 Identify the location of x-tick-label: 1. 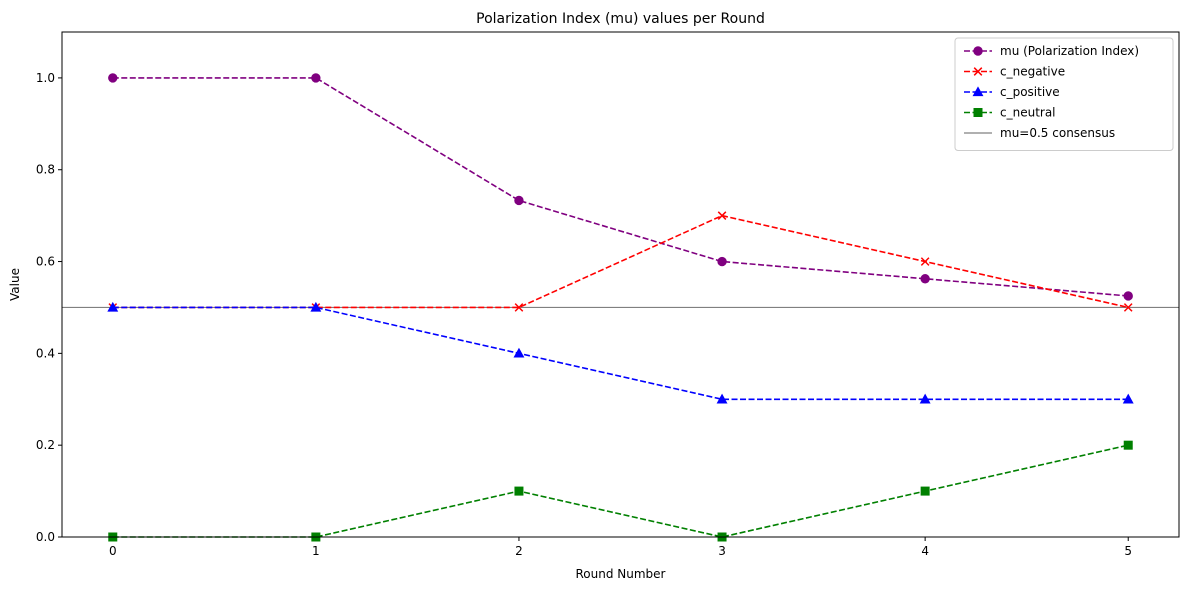
(316, 551).